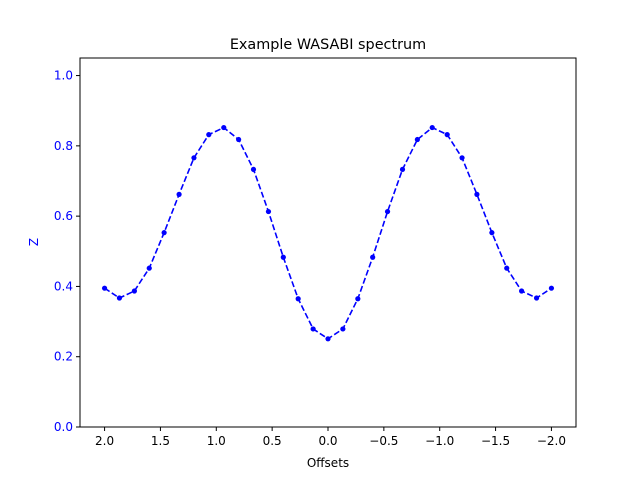 The height and width of the screenshot is (485, 640). I want to click on x-axis-label: Offsets, so click(328, 463).